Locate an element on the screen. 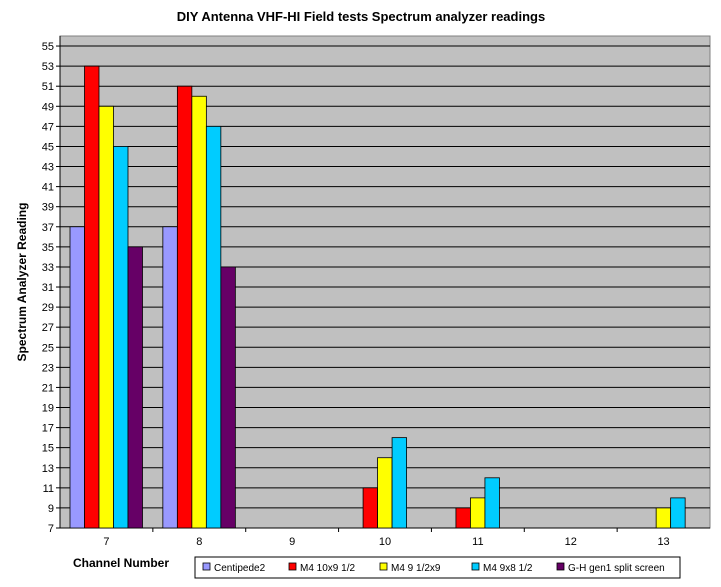 This screenshot has height=587, width=721. y-tick-label: 17 is located at coordinates (48, 429).